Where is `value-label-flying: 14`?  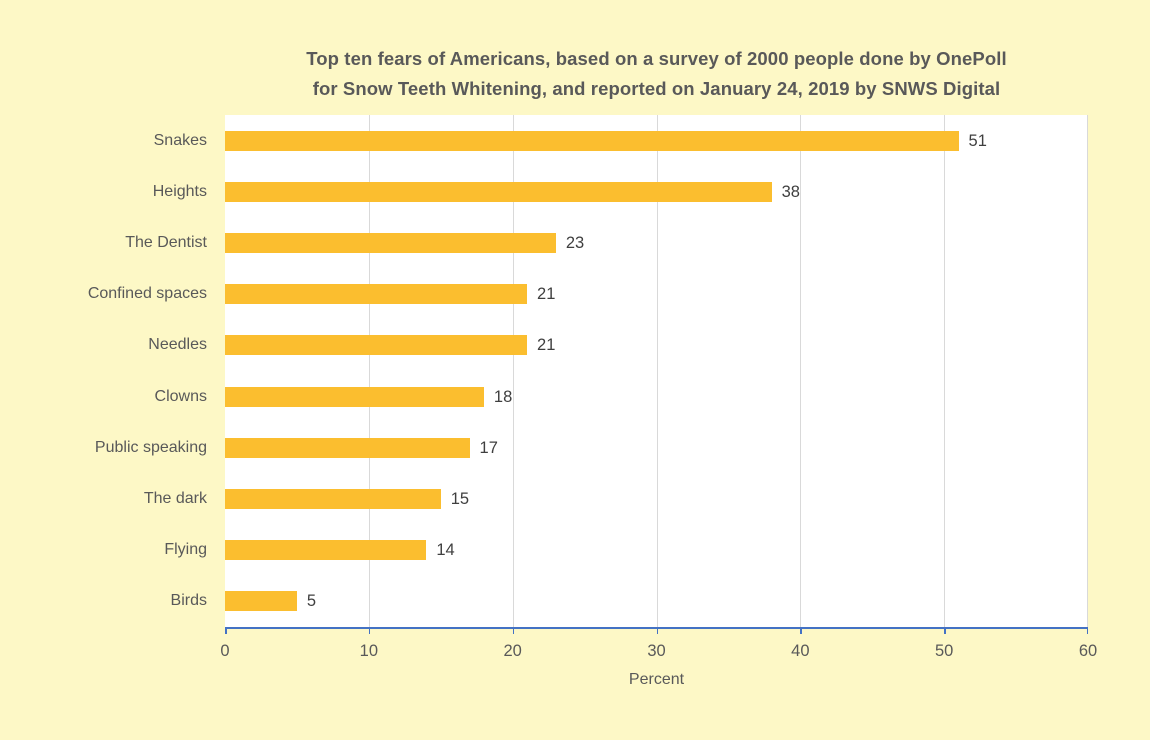
value-label-flying: 14 is located at coordinates (445, 550).